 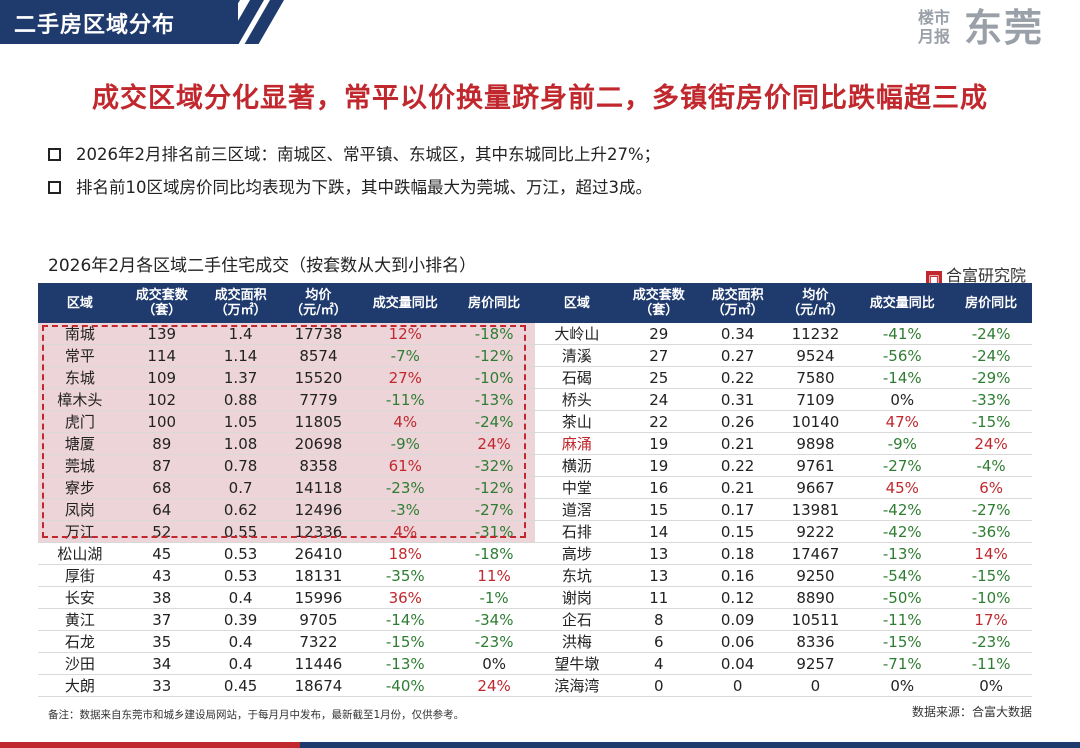 I want to click on column-header: 成交量同比, so click(x=902, y=303).